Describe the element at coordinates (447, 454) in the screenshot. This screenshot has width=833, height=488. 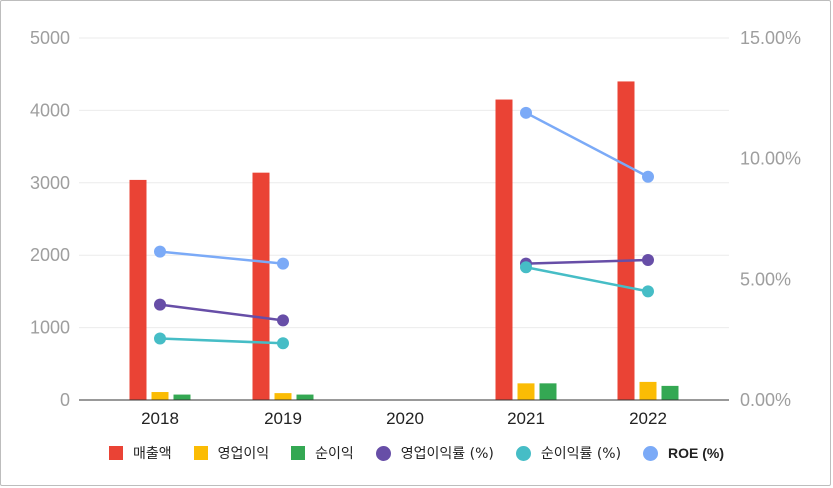
I see `legend-label: 영업이익률 (%)` at that location.